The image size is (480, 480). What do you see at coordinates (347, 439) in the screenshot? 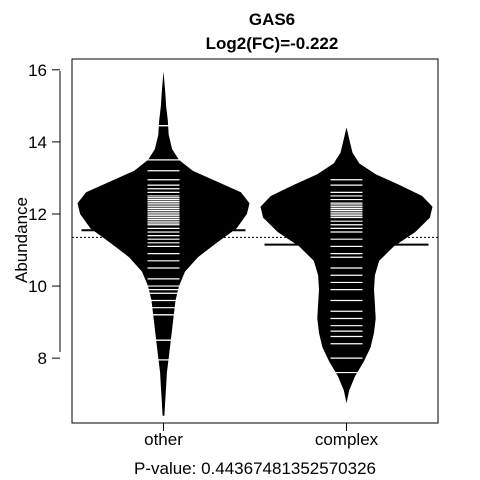
I see `x-tick-label-complex: complex` at bounding box center [347, 439].